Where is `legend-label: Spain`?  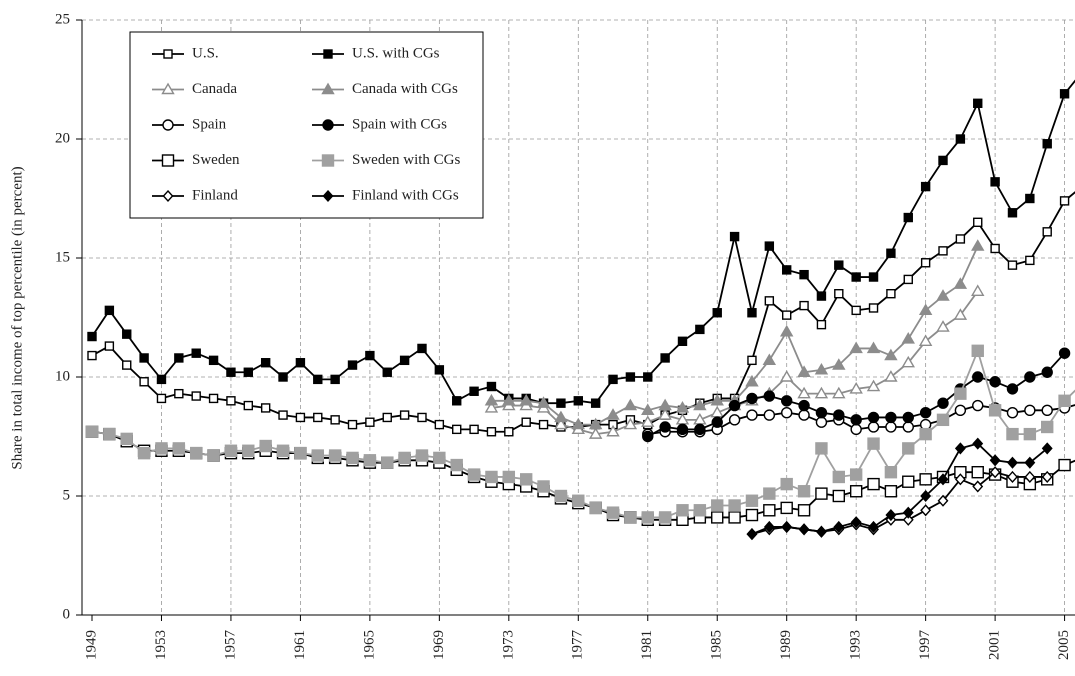 legend-label: Spain is located at coordinates (209, 124).